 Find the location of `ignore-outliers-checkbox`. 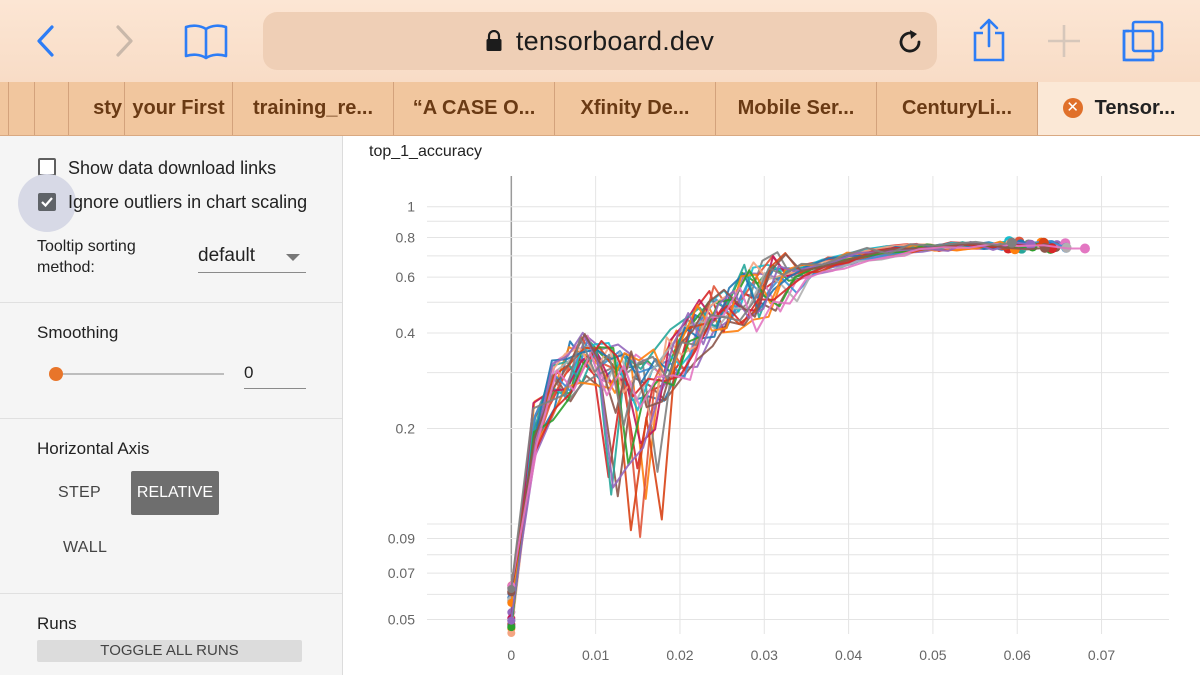

ignore-outliers-checkbox is located at coordinates (47, 202).